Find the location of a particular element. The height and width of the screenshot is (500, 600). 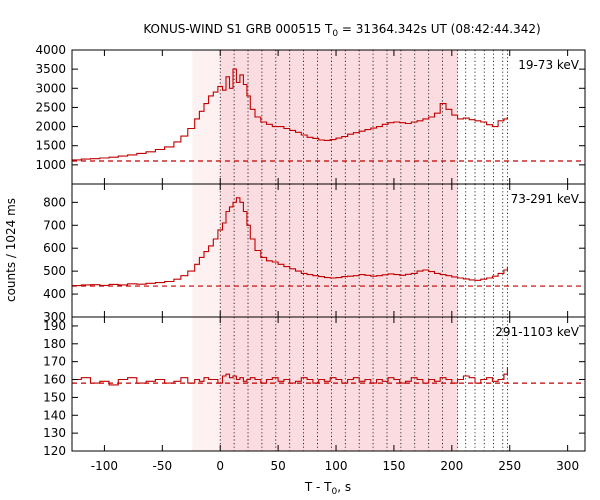

y-tick-label-2-800: 800 is located at coordinates (54, 202).